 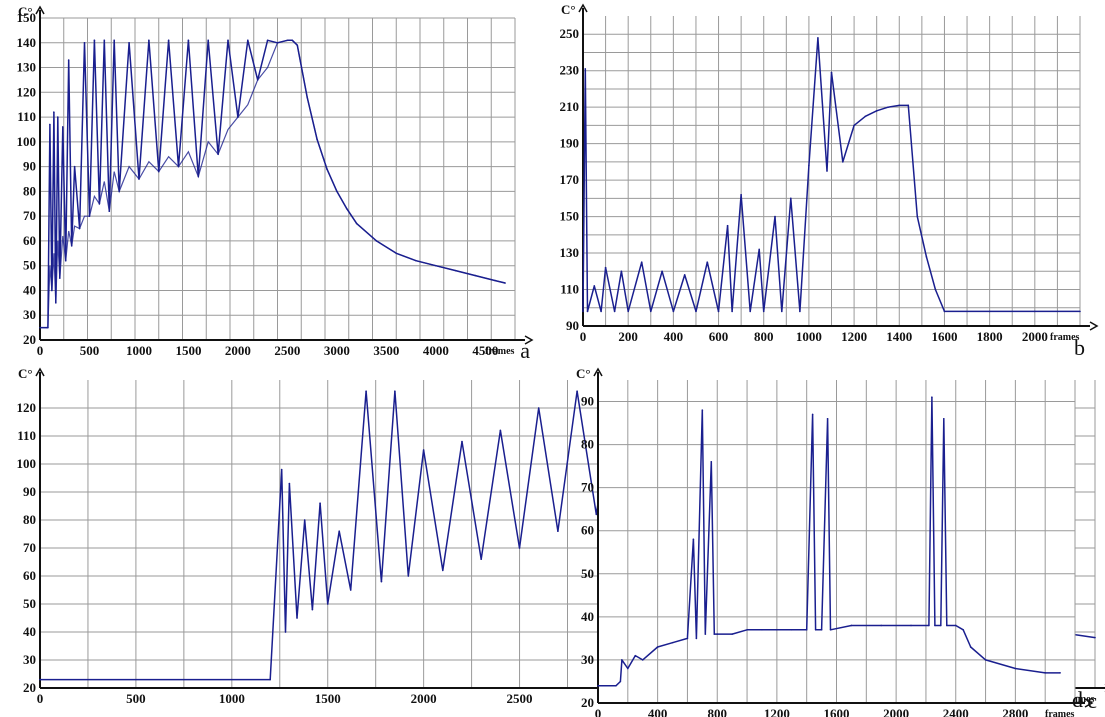 I want to click on y-axis-arrow, so click(x=40, y=372).